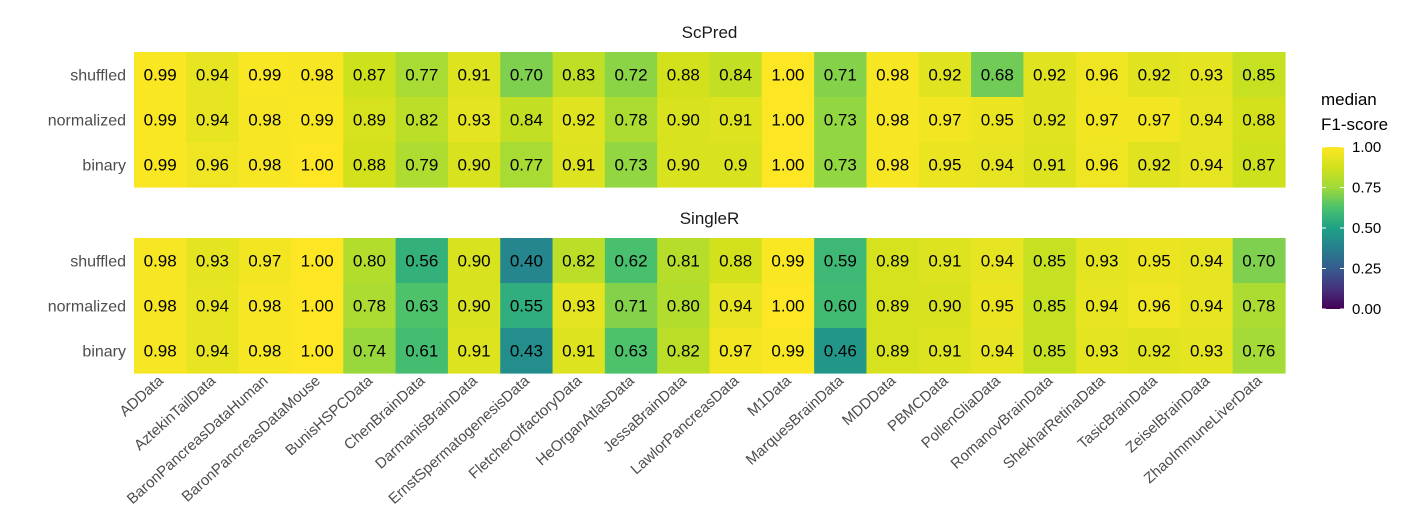 The width and height of the screenshot is (1417, 529). I want to click on cell-value-label: 0.81, so click(683, 261).